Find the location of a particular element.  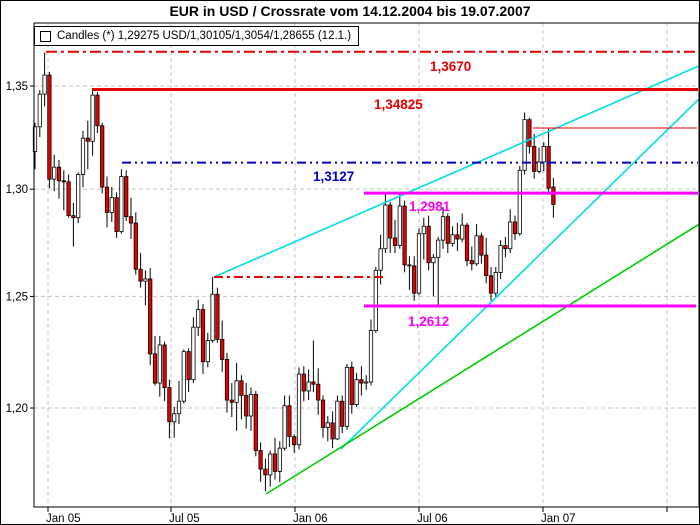

level-label: 1,34825 is located at coordinates (398, 104).